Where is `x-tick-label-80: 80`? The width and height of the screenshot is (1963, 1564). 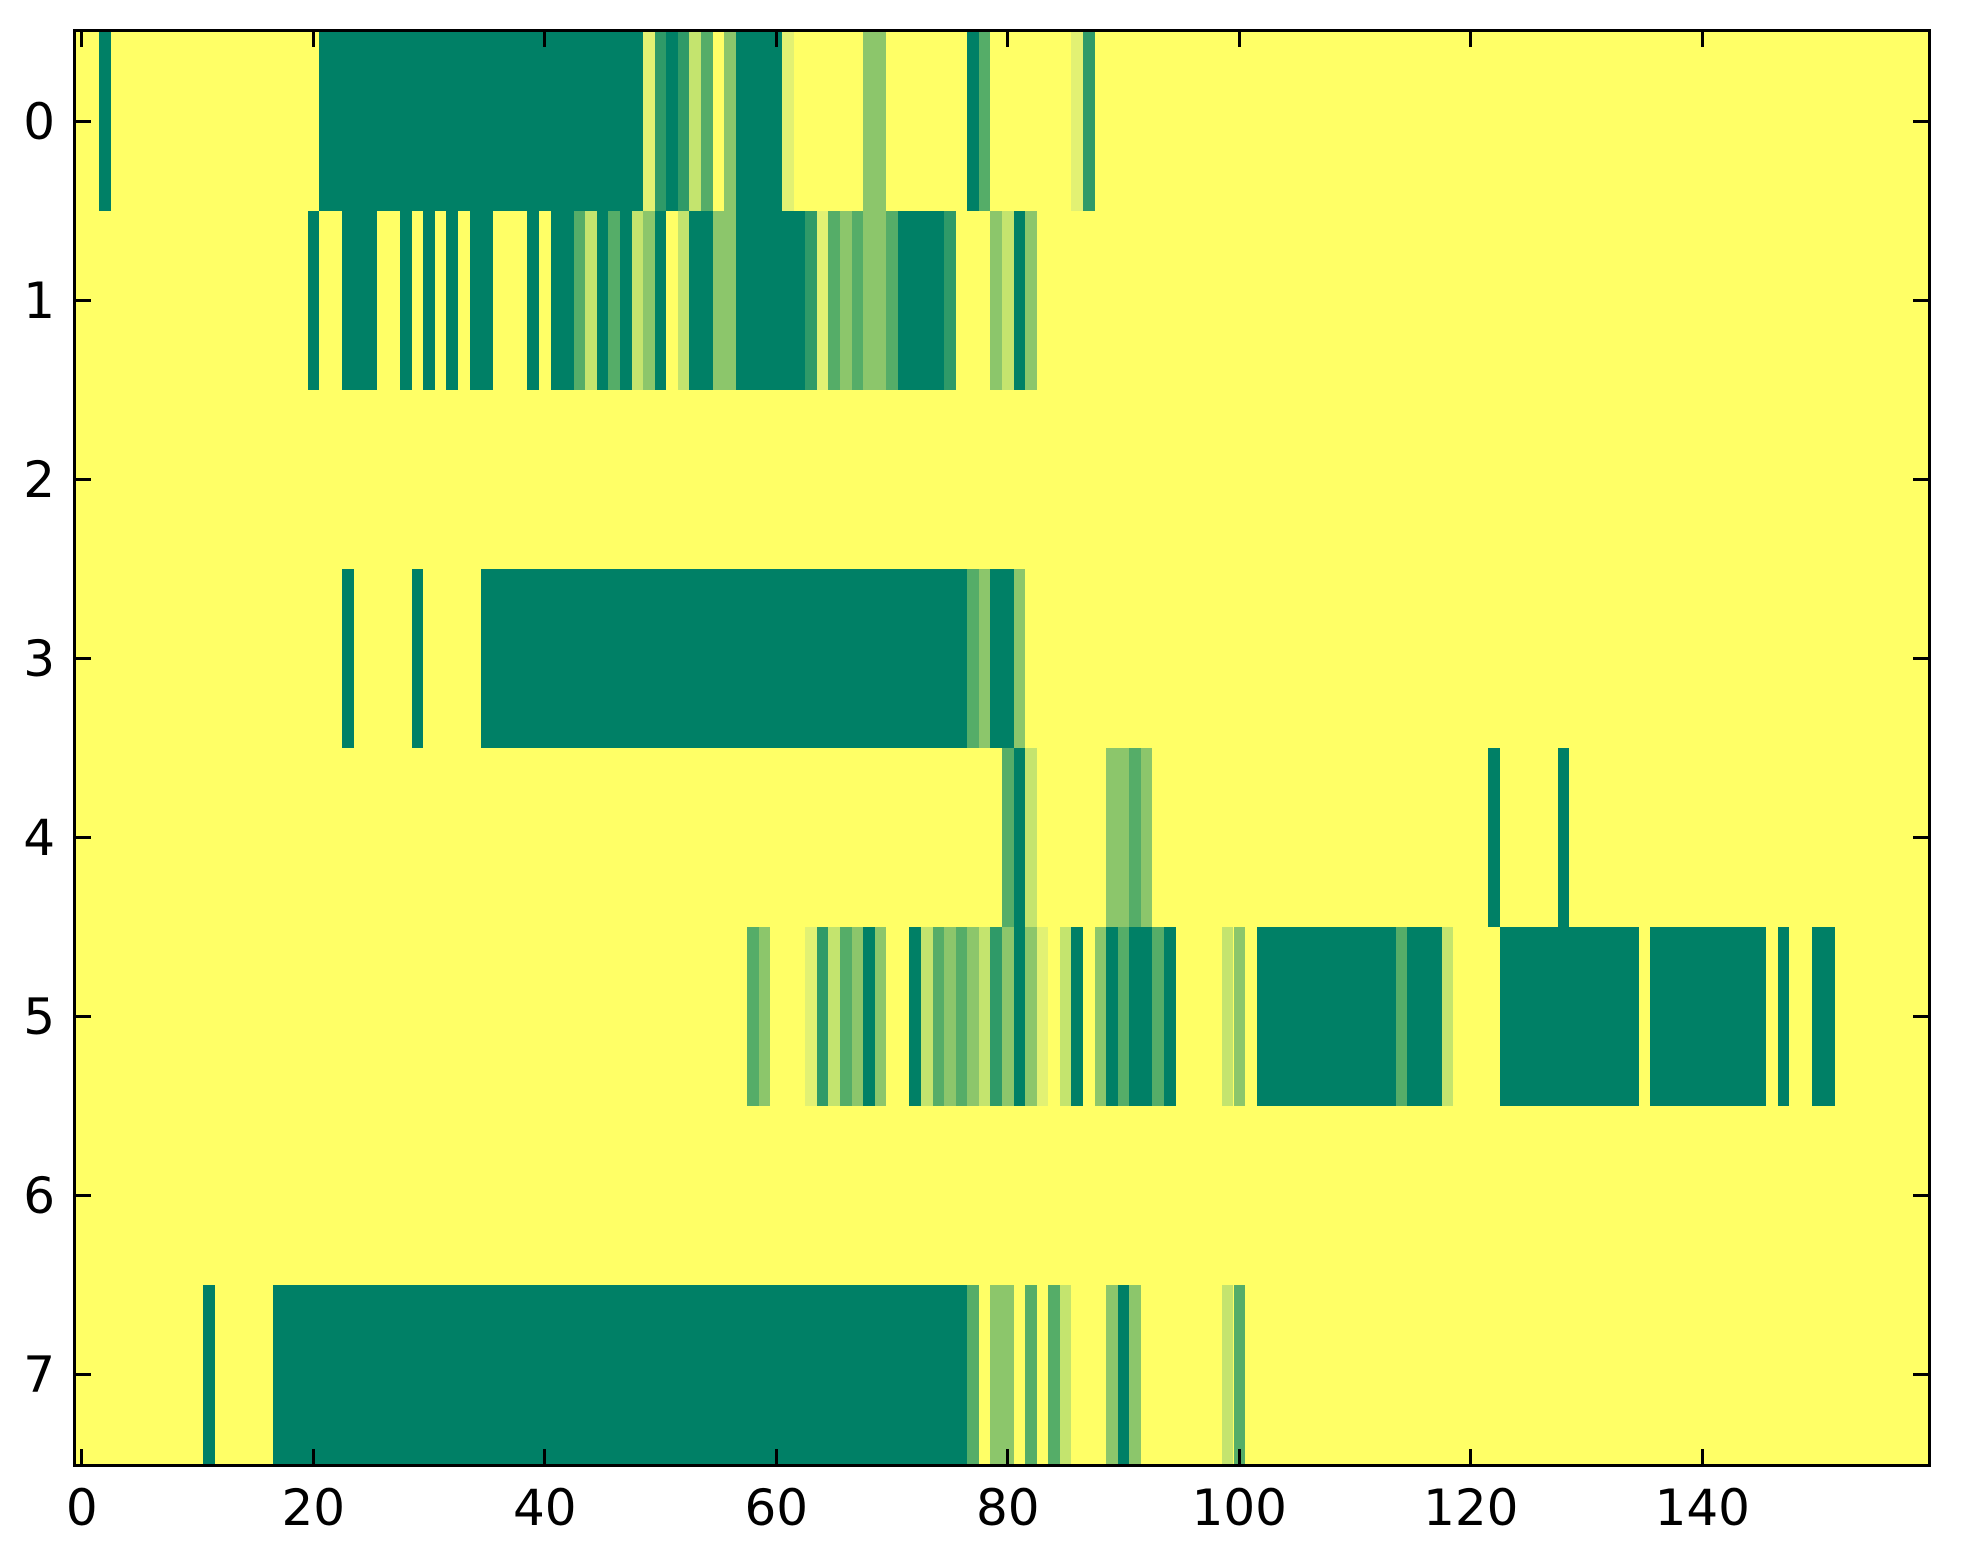
x-tick-label-80: 80 is located at coordinates (1007, 1508).